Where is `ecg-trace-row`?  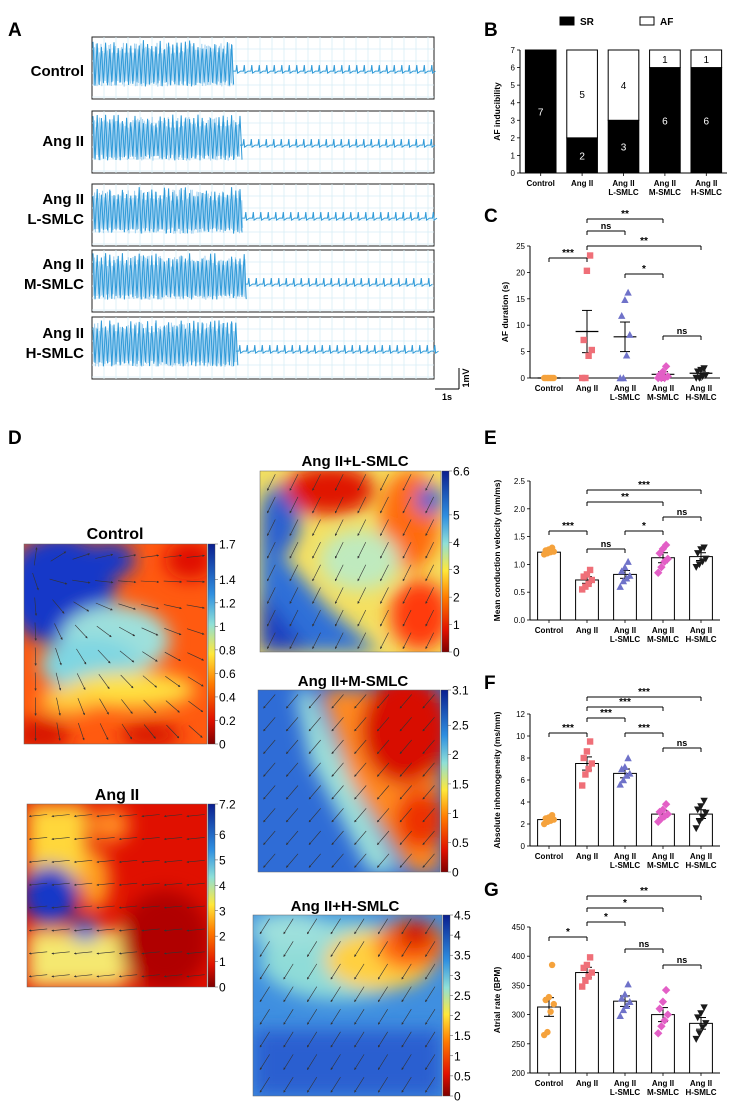 ecg-trace-row is located at coordinates (263, 68).